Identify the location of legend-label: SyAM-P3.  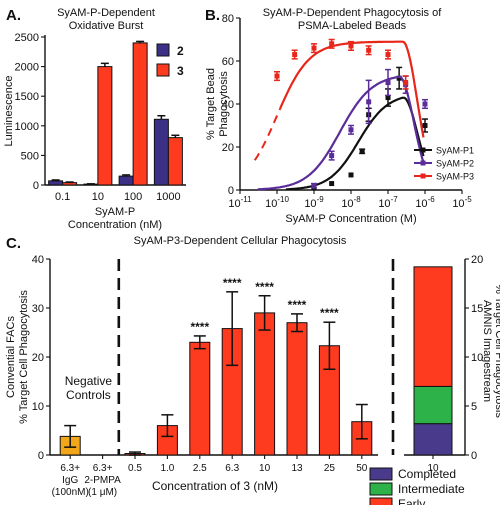
(455, 177).